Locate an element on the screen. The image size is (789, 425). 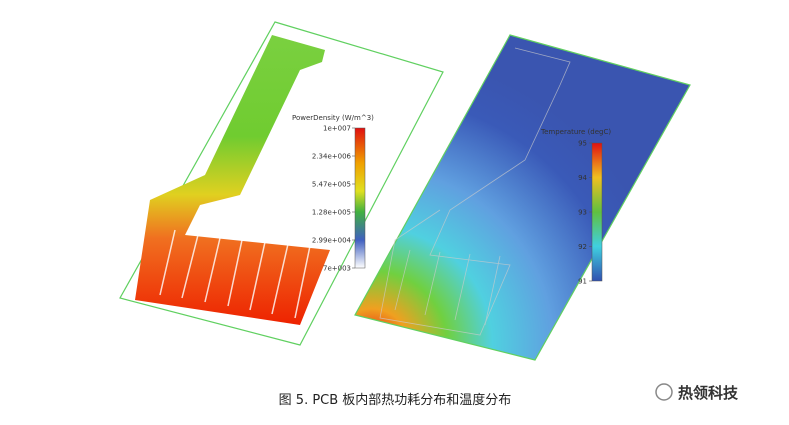
tick-label: 93 is located at coordinates (582, 213).